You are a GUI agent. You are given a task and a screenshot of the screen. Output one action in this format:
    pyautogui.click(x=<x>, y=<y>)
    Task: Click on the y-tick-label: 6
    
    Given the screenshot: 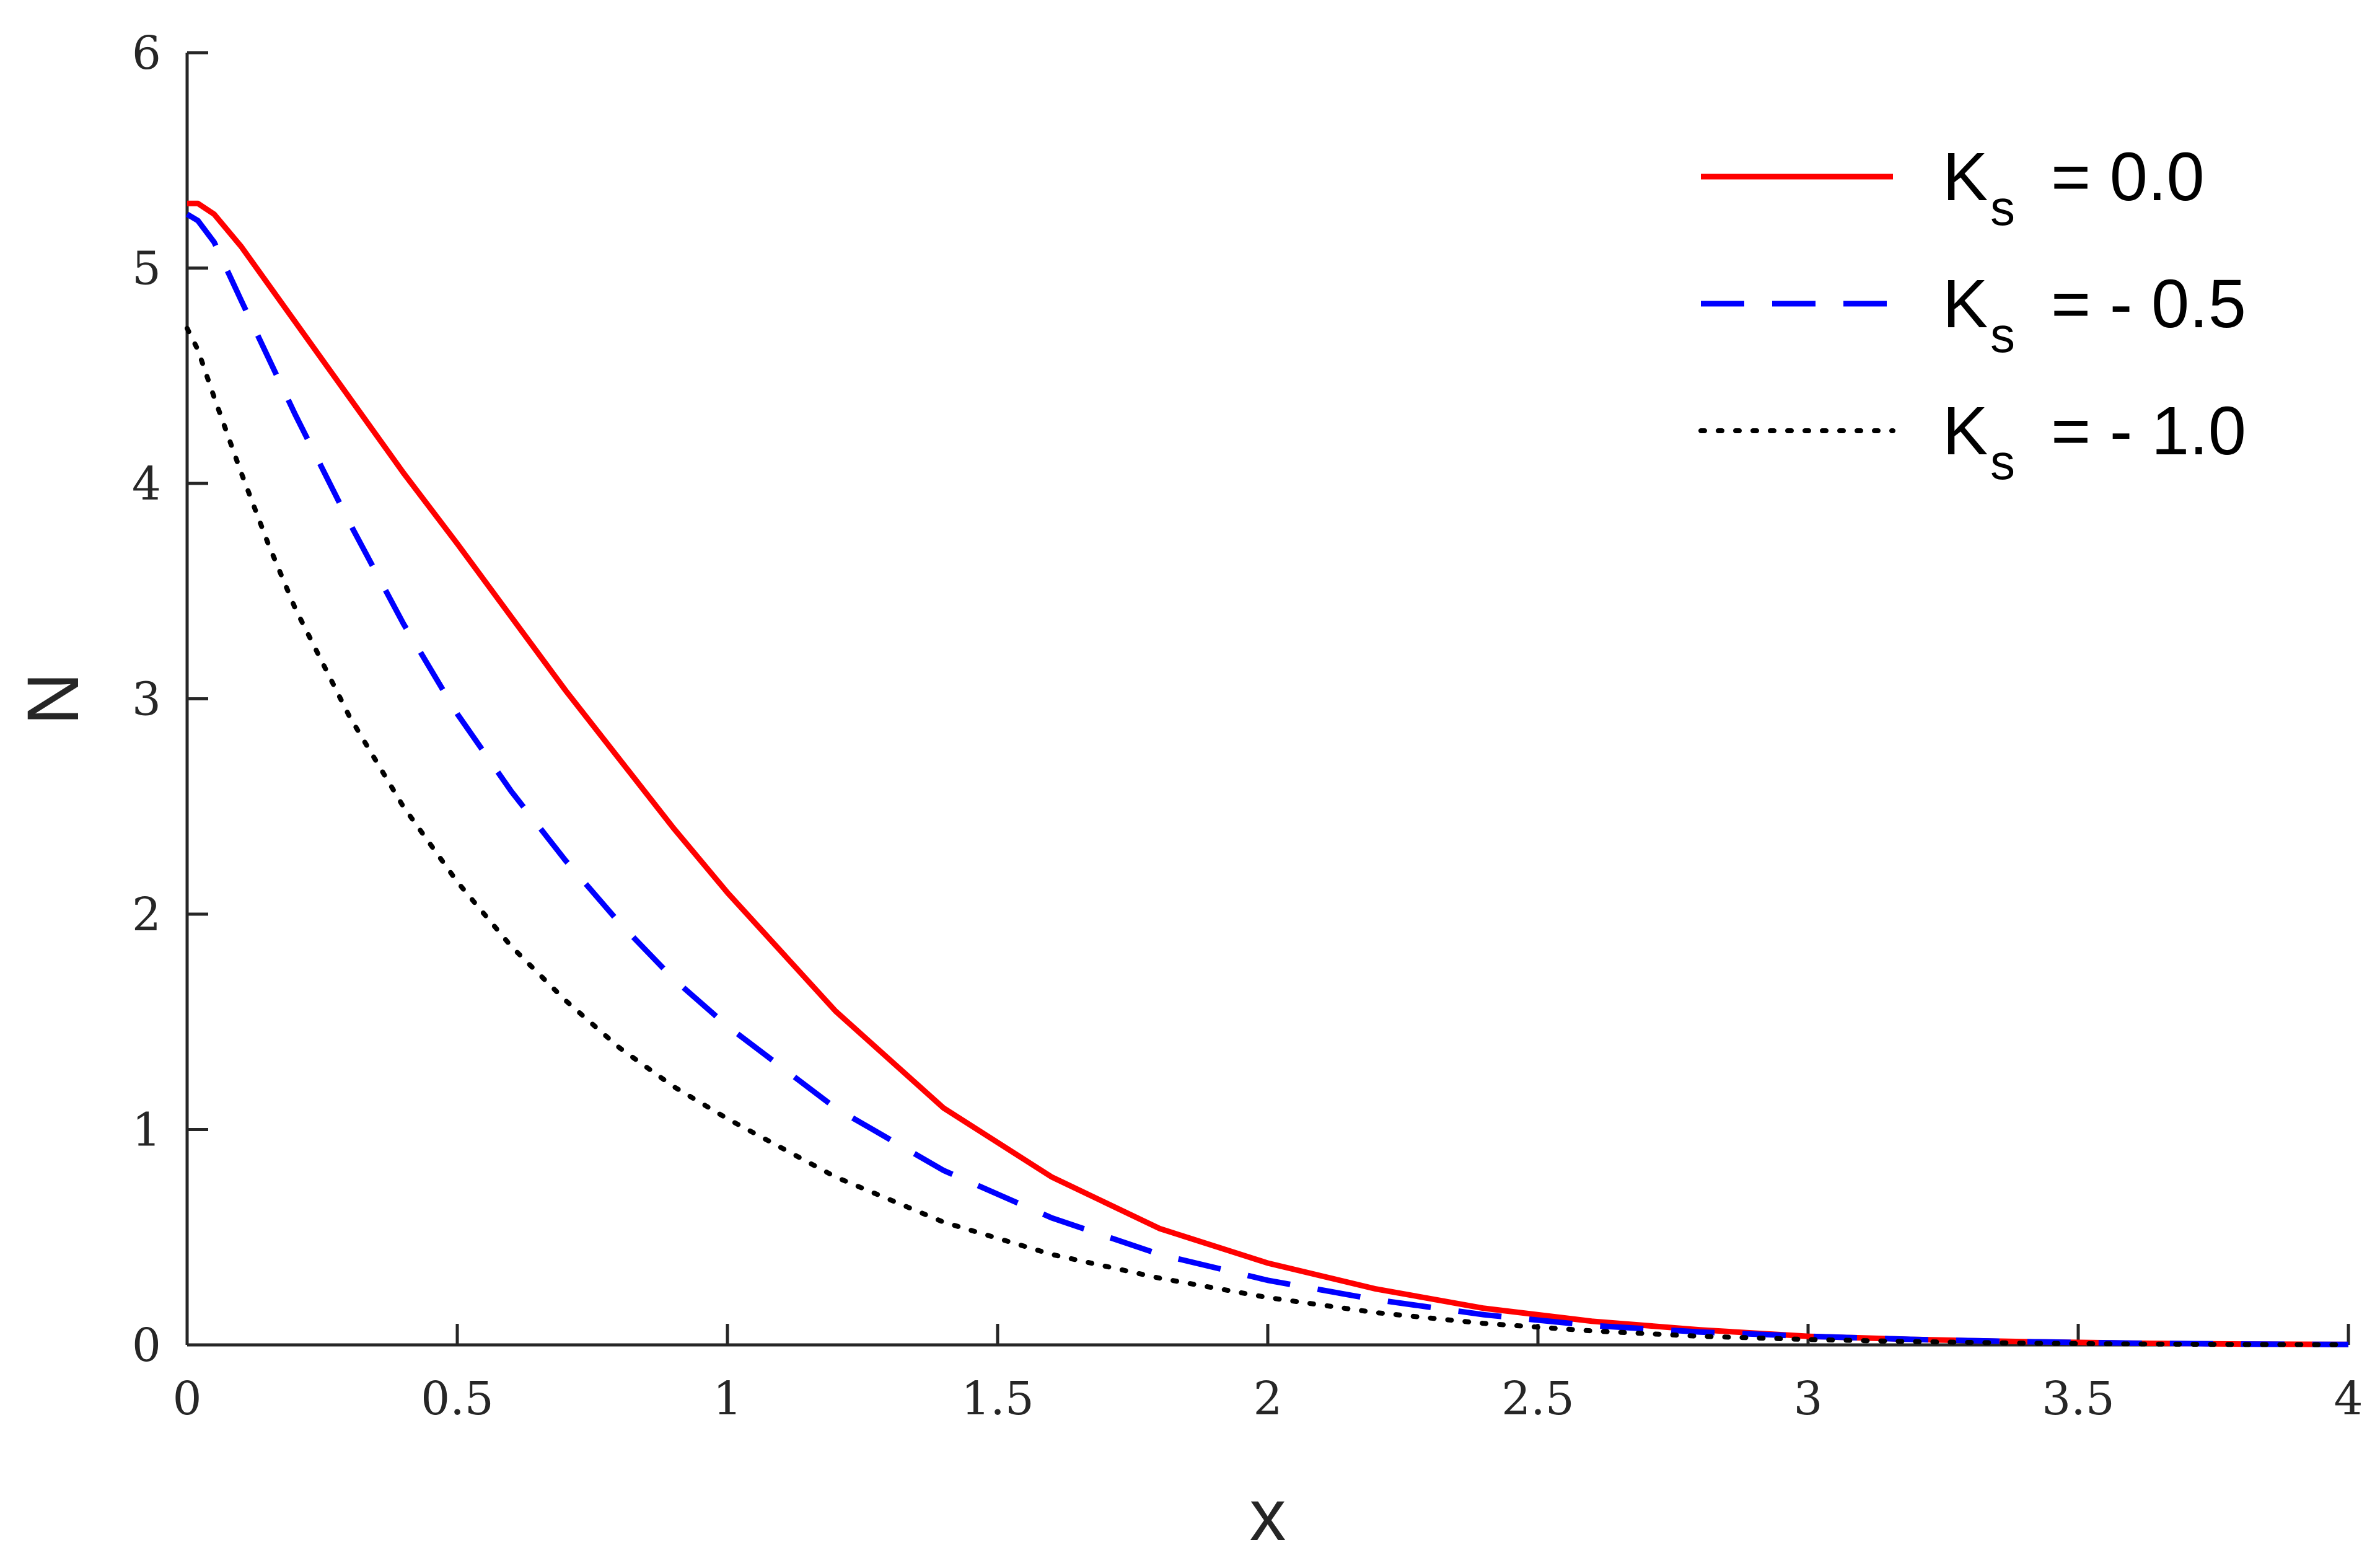 What is the action you would take?
    pyautogui.click(x=146, y=53)
    